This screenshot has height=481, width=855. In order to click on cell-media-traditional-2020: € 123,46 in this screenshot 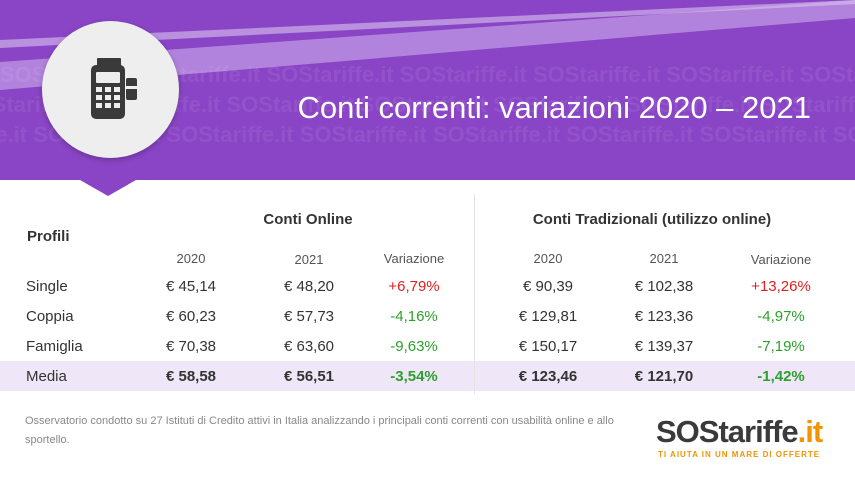, I will do `click(548, 376)`.